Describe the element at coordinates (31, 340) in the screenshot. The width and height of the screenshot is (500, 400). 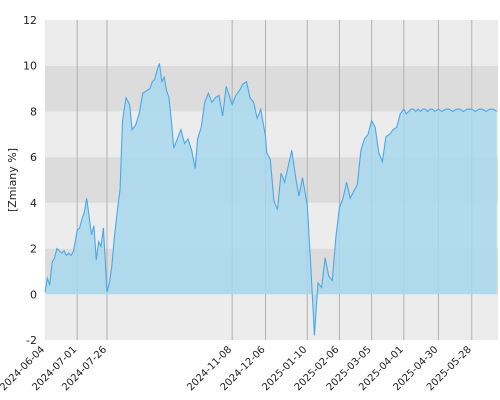
I see `y-tick-label: -2` at that location.